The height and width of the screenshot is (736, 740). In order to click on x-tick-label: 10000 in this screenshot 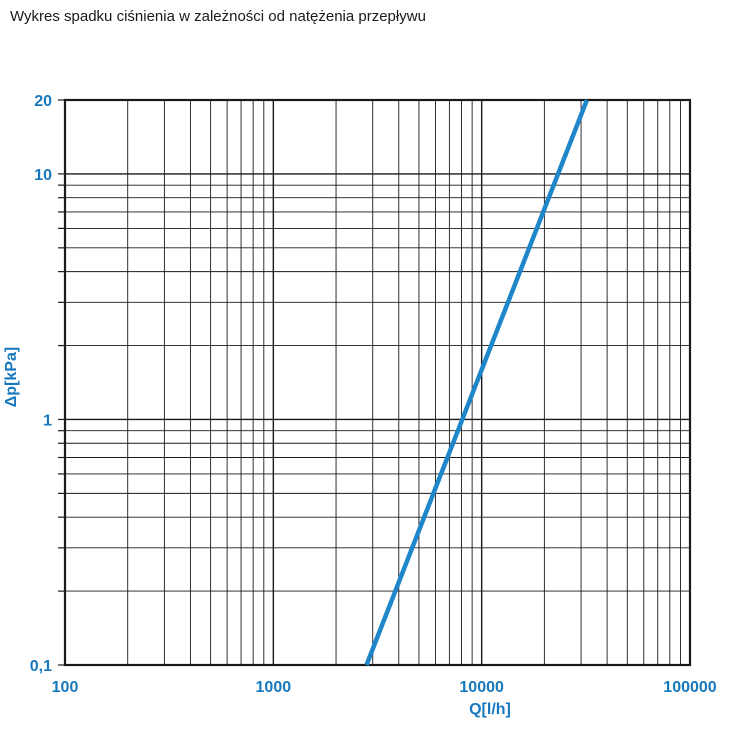, I will do `click(481, 687)`.